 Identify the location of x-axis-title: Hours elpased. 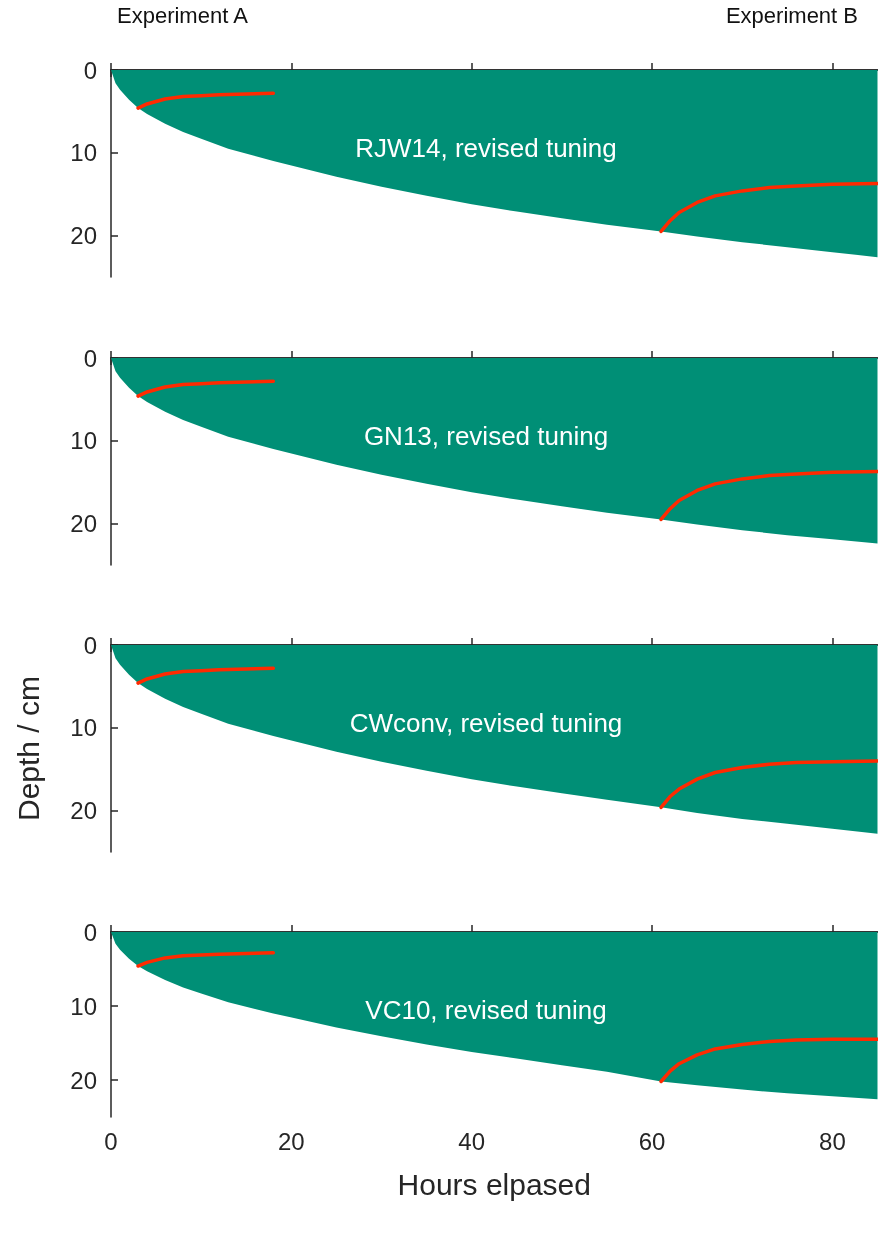
(494, 1184).